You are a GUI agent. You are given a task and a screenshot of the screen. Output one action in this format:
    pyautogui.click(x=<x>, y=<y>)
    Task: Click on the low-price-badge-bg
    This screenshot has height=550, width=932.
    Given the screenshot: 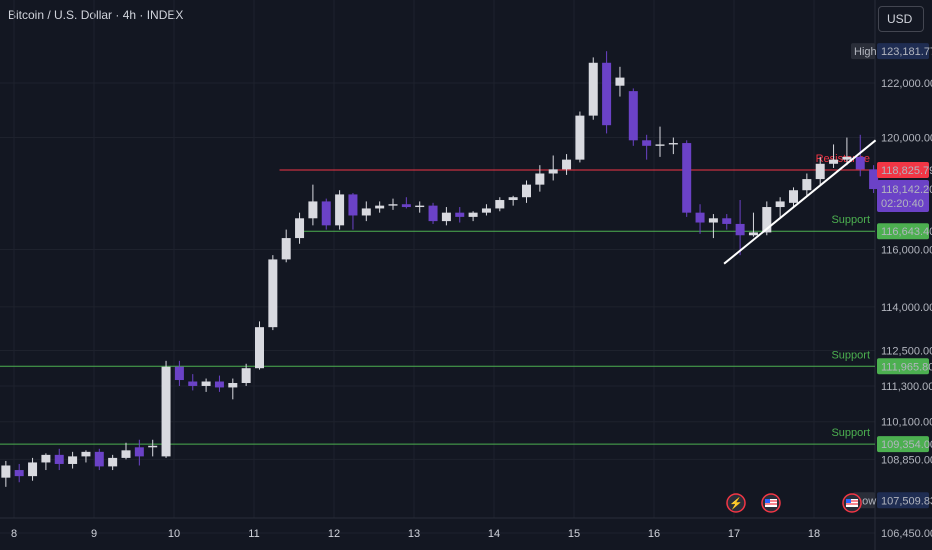 What is the action you would take?
    pyautogui.click(x=903, y=500)
    